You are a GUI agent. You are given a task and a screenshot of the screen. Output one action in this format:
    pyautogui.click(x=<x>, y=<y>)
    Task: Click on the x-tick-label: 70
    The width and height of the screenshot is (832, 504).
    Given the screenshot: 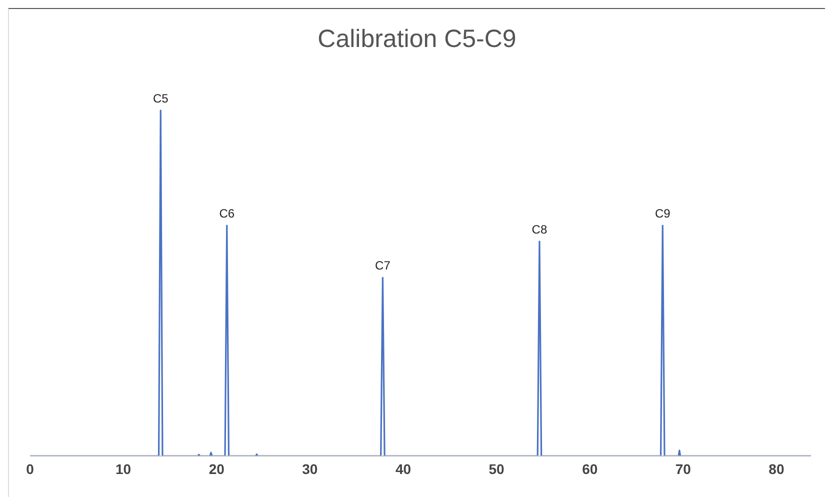 What is the action you would take?
    pyautogui.click(x=683, y=468)
    